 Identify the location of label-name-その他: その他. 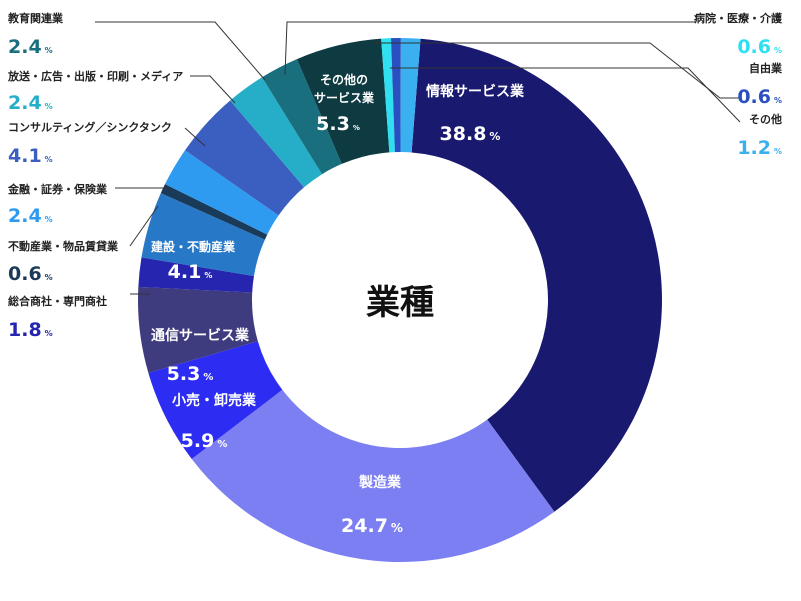
(765, 119).